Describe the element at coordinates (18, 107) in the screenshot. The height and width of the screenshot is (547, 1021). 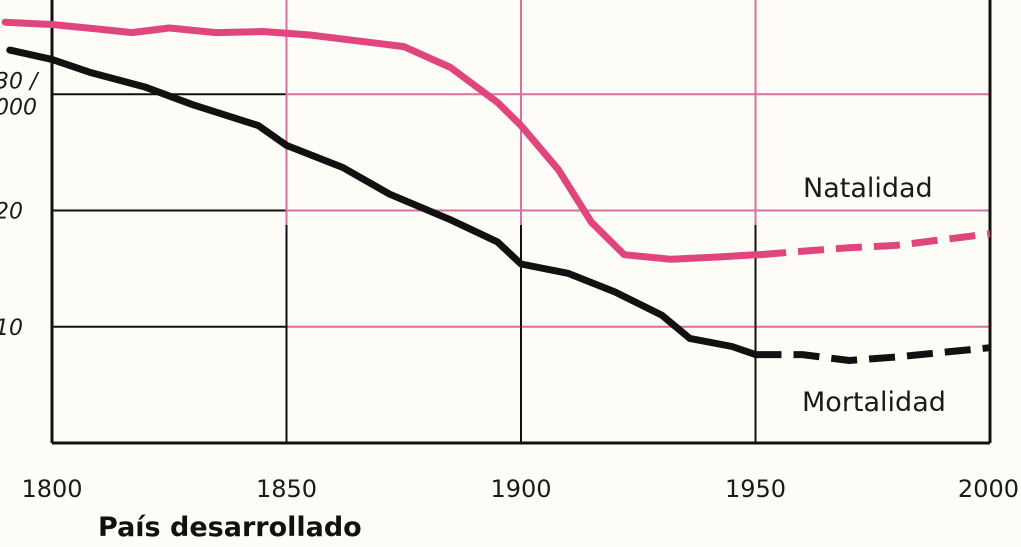
I see `y-tick-label-30-1: 000` at that location.